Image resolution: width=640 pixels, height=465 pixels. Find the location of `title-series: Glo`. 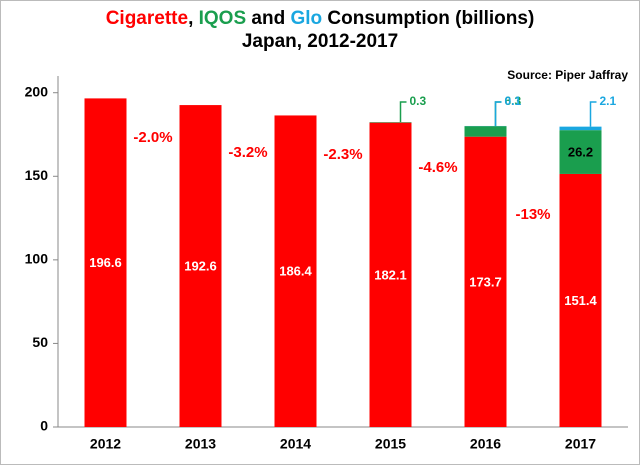

title-series: Glo is located at coordinates (306, 18).